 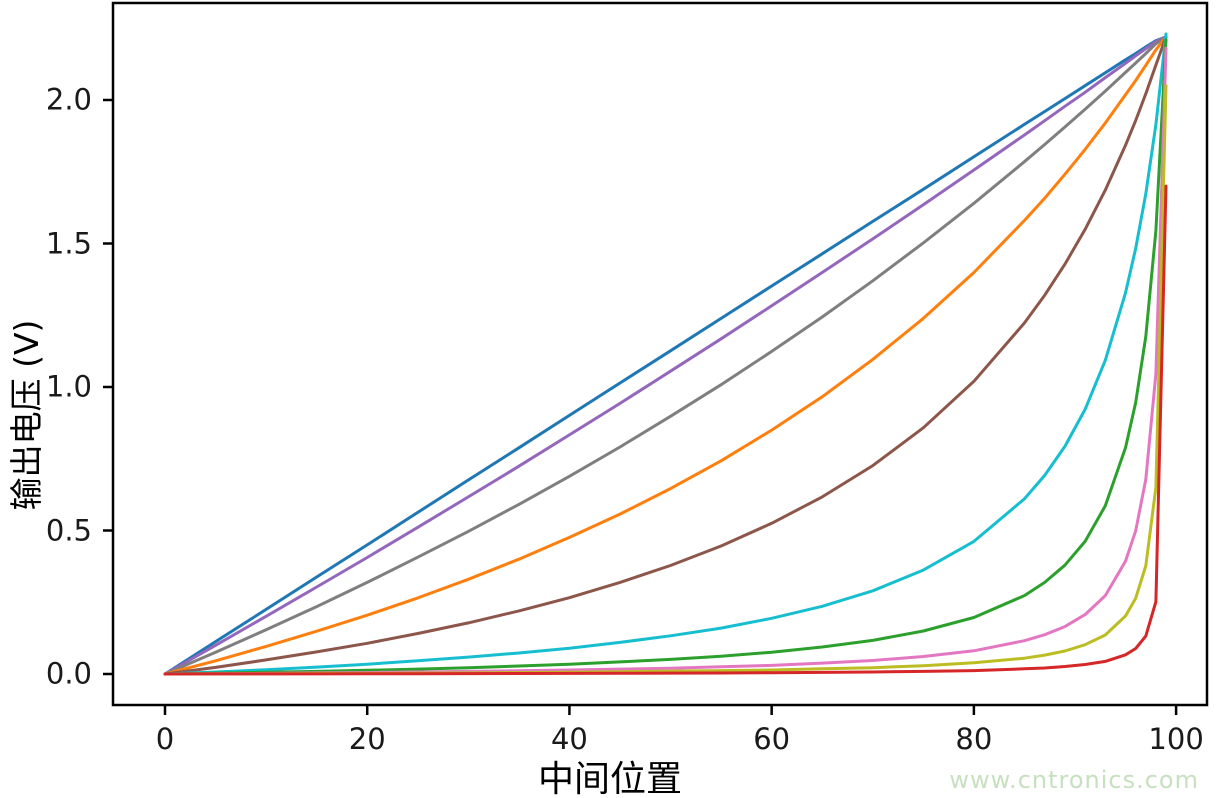 I want to click on x-tick-label: 80, so click(x=974, y=739).